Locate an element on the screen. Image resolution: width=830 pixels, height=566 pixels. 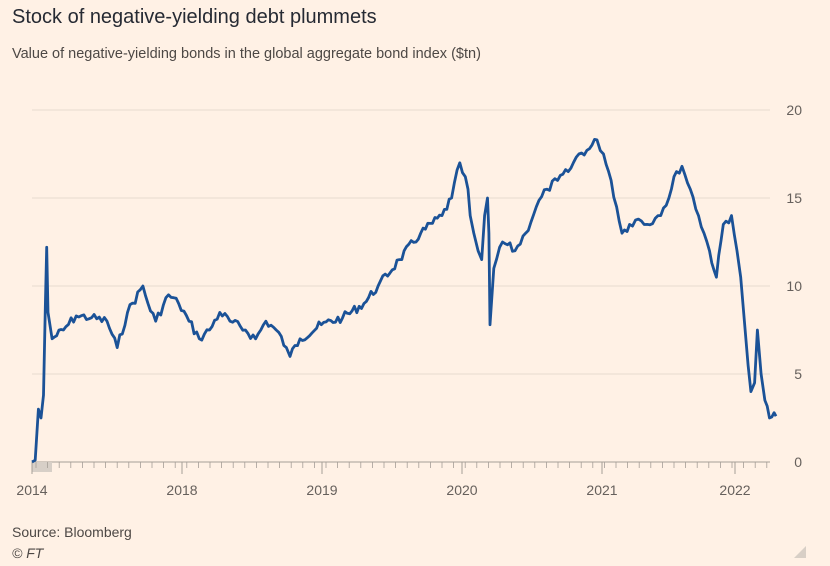
y-tick-label: 10 is located at coordinates (794, 286).